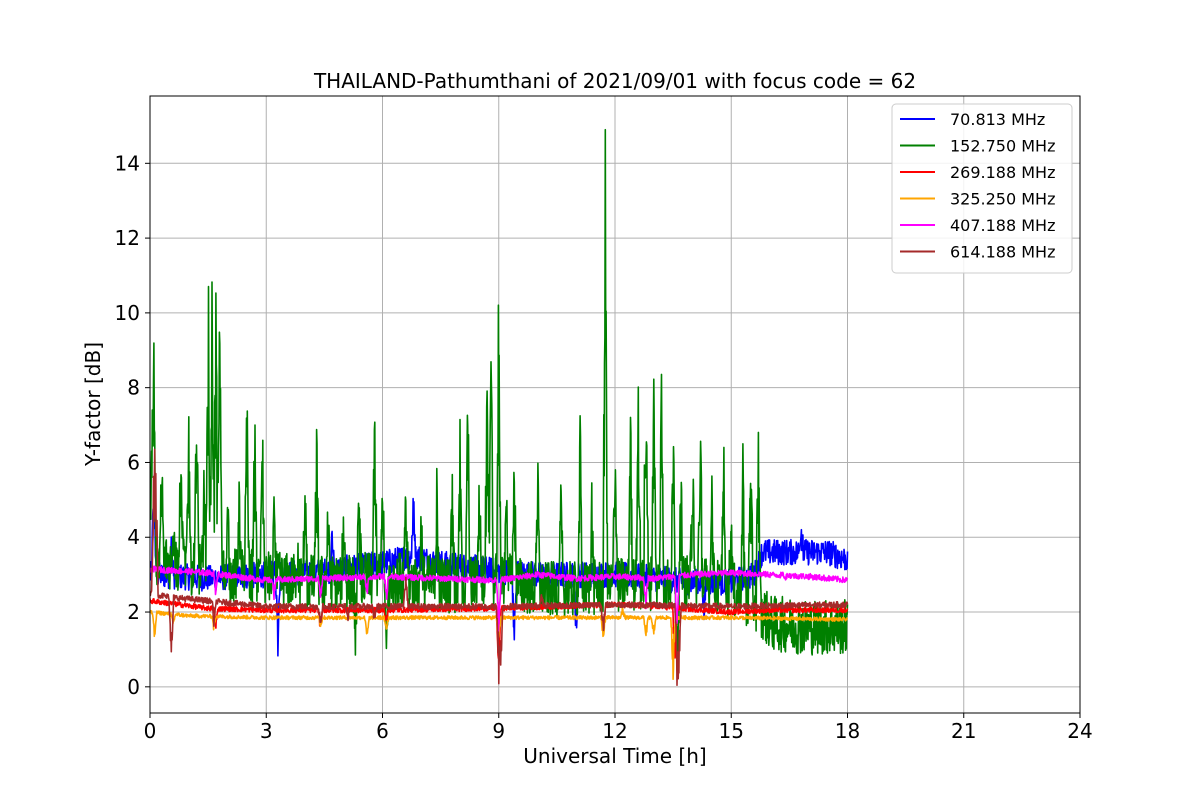  What do you see at coordinates (127, 238) in the screenshot?
I see `y-tick-label: 12` at bounding box center [127, 238].